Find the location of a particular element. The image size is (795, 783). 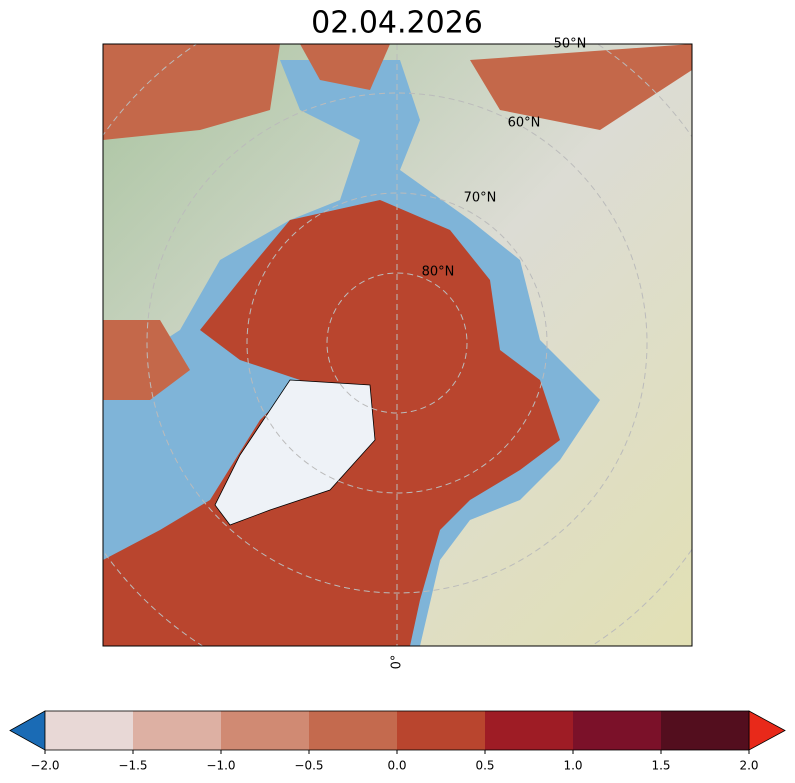

lat-label: 50°N is located at coordinates (570, 44).